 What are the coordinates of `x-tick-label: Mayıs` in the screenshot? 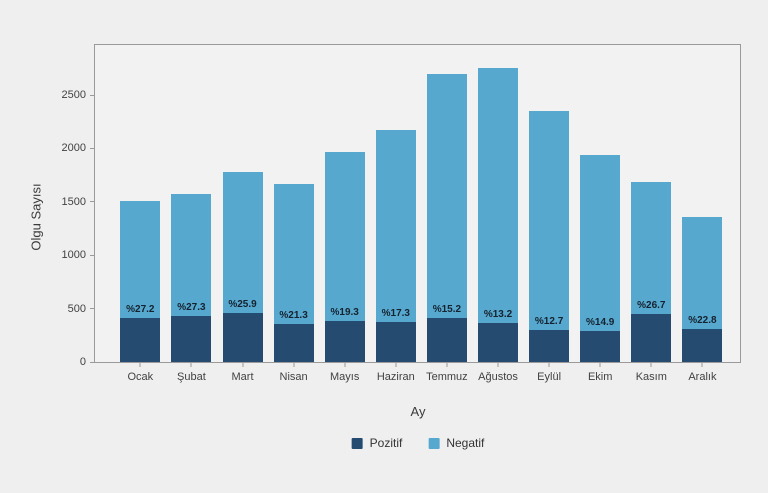 It's located at (345, 377).